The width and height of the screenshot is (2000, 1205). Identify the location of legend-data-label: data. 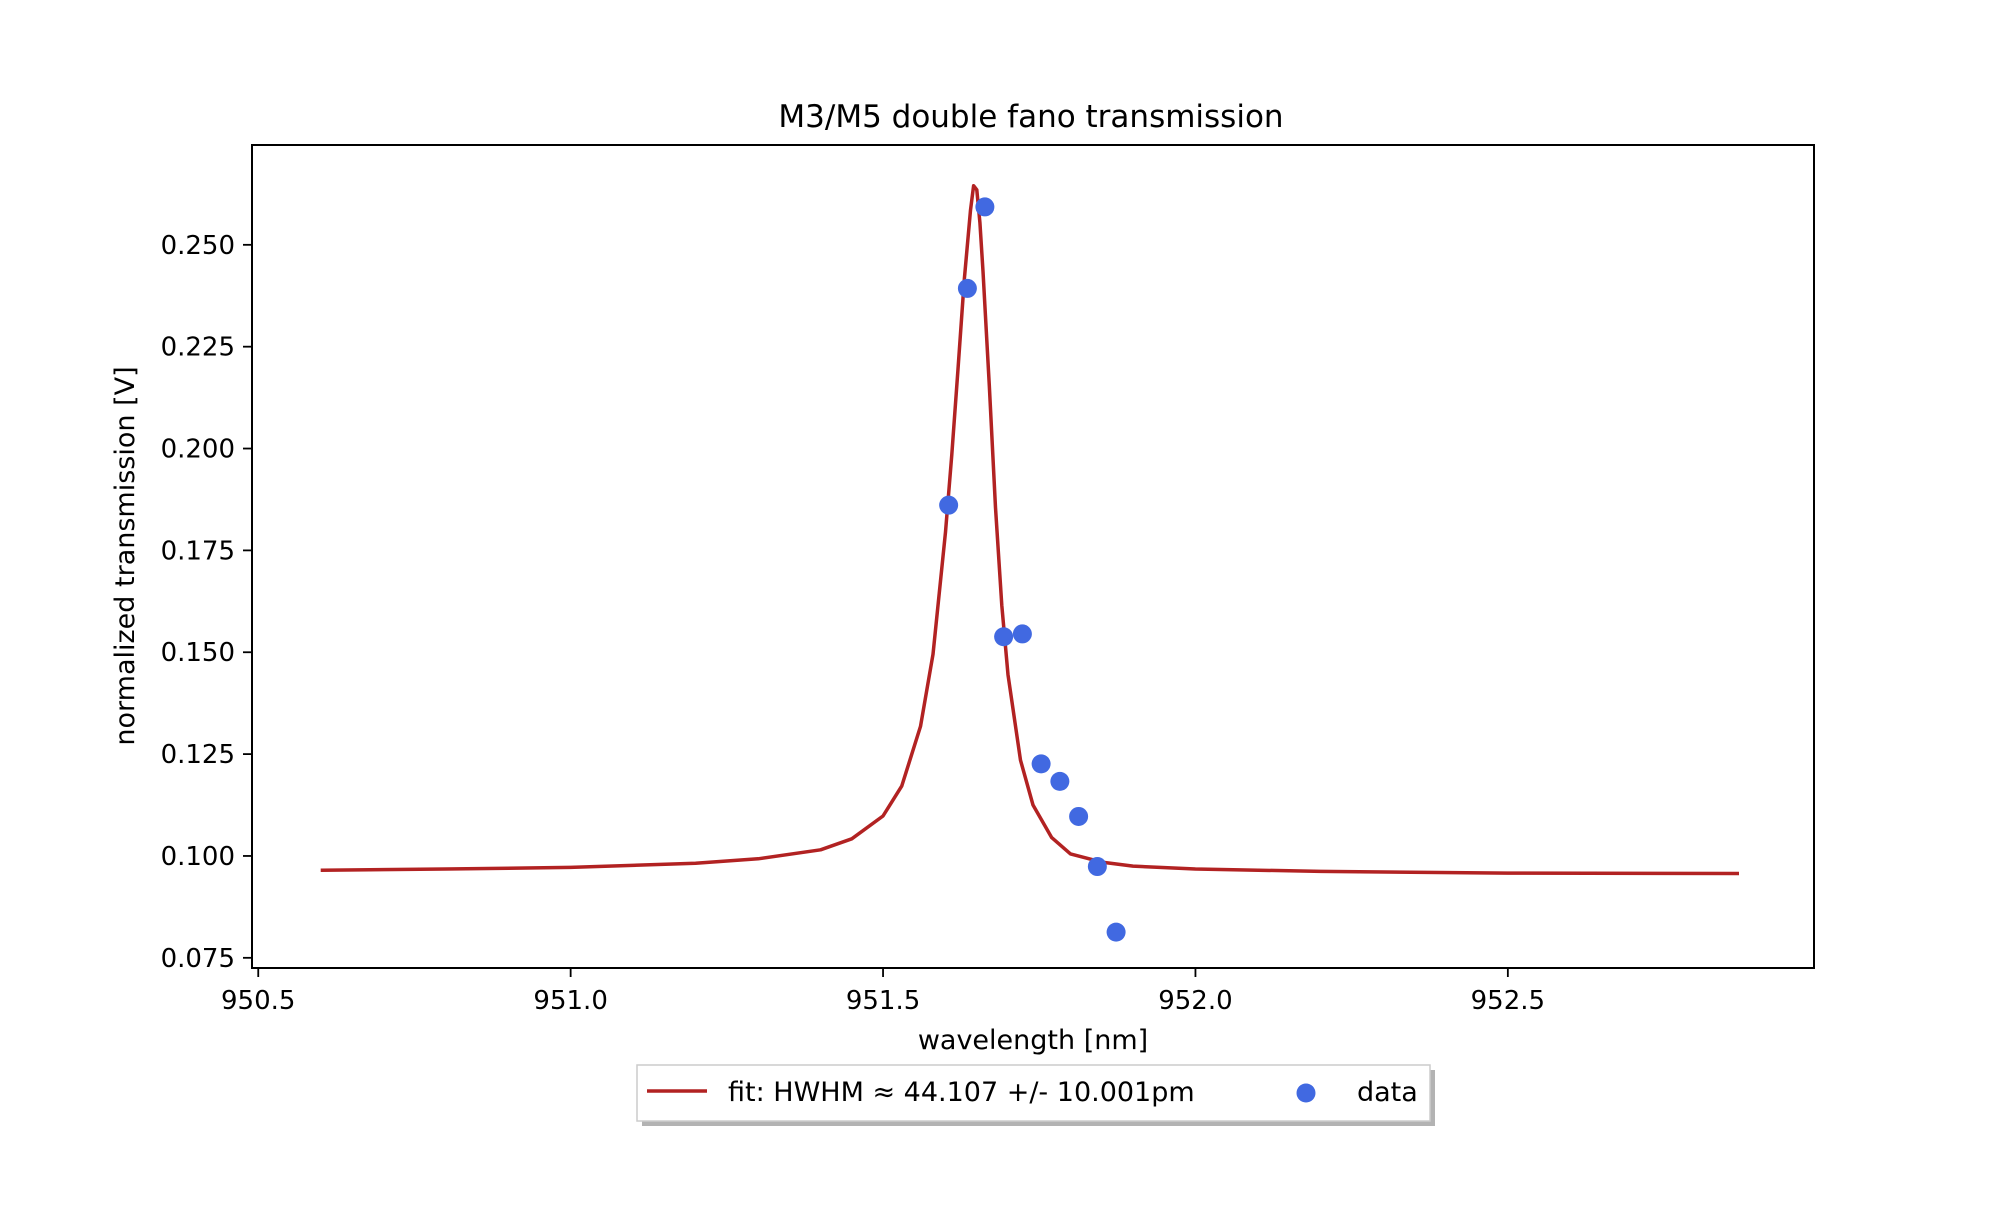
(1387, 1092).